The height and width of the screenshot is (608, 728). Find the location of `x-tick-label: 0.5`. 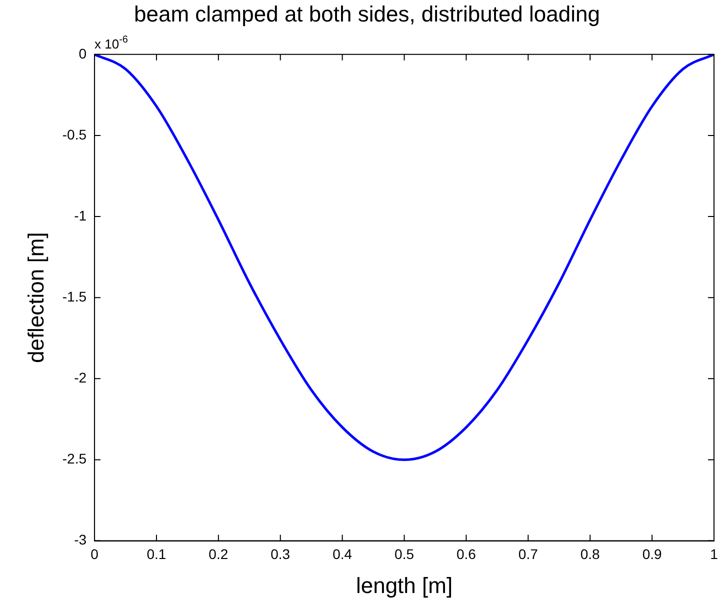

x-tick-label: 0.5 is located at coordinates (404, 554).